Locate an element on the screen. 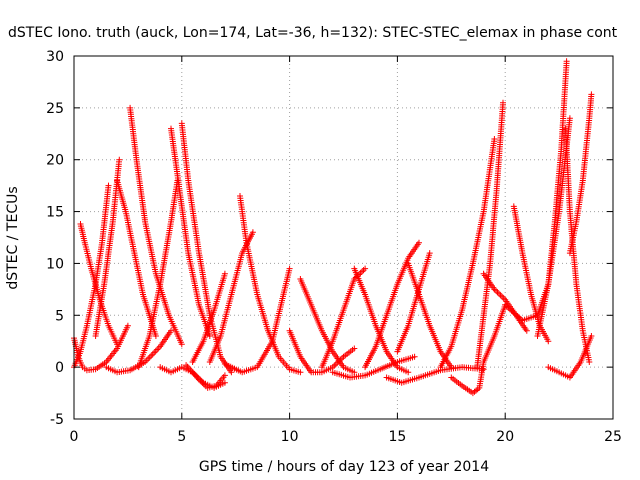  x-tick-label: 25 is located at coordinates (613, 437).